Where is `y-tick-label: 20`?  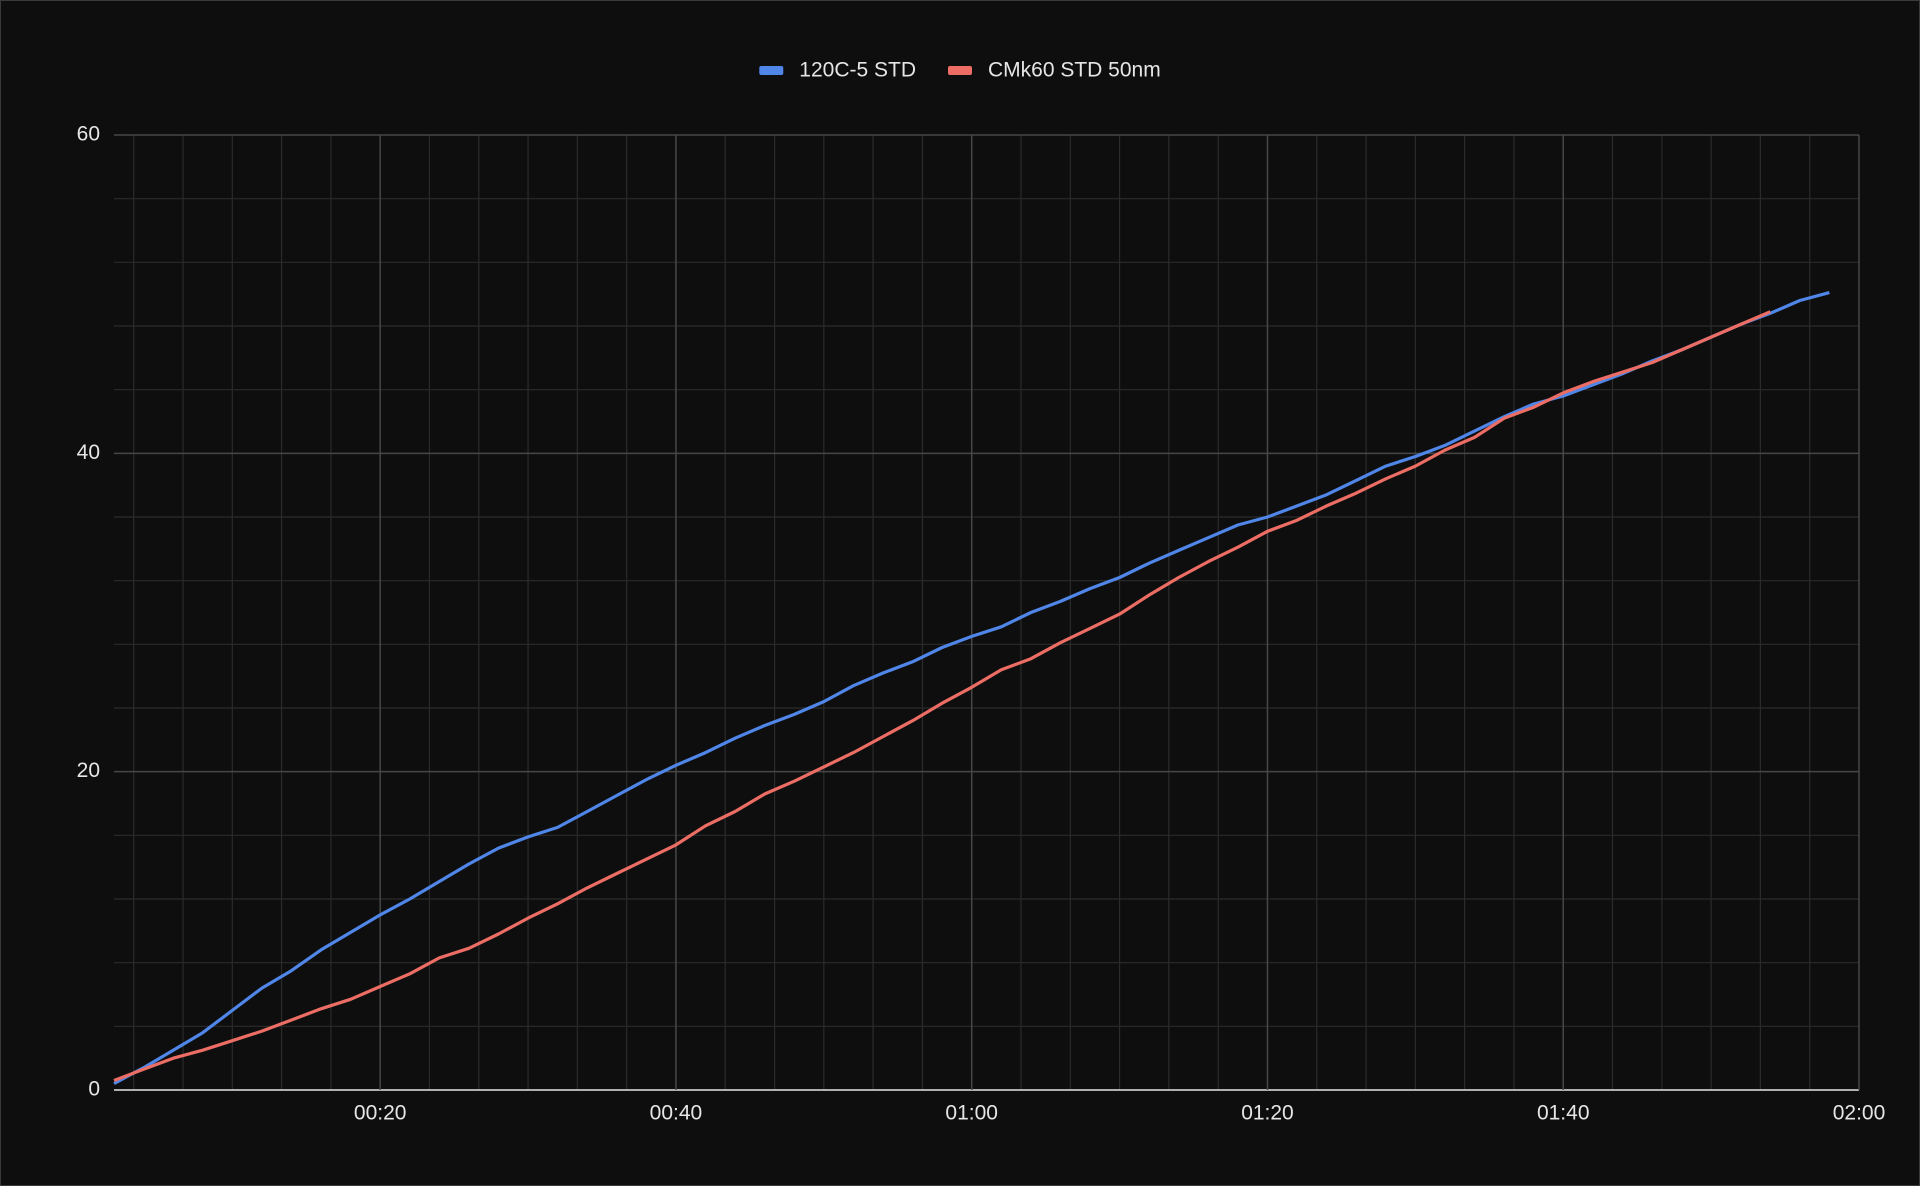 y-tick-label: 20 is located at coordinates (88, 770).